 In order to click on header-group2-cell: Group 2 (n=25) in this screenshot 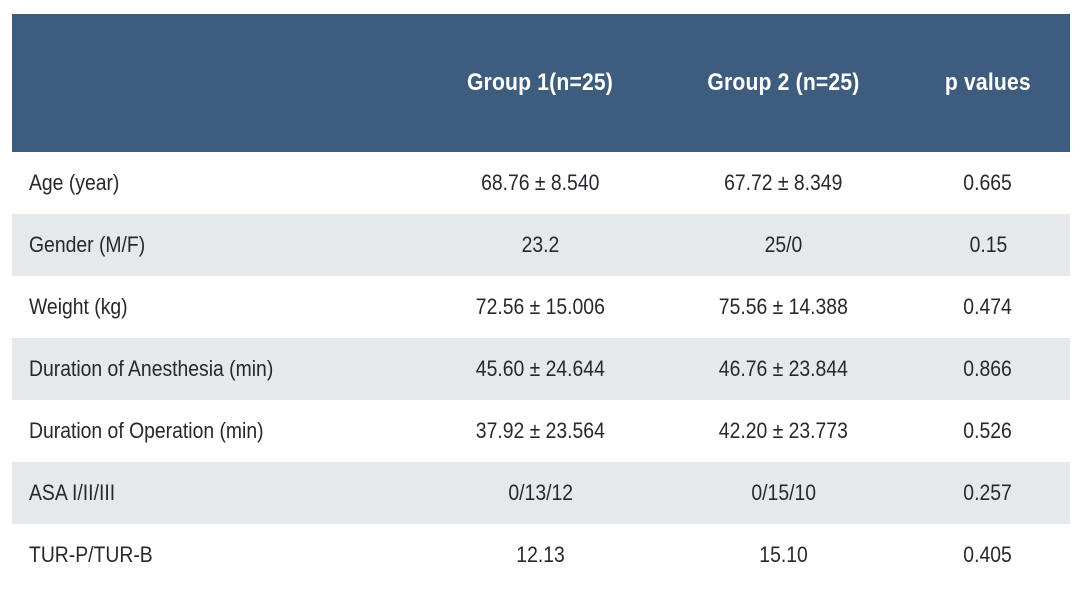, I will do `click(783, 83)`.